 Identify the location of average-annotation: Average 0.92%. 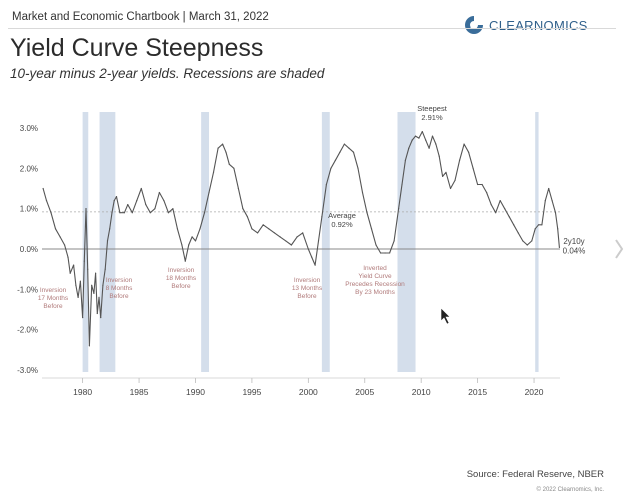
(342, 220).